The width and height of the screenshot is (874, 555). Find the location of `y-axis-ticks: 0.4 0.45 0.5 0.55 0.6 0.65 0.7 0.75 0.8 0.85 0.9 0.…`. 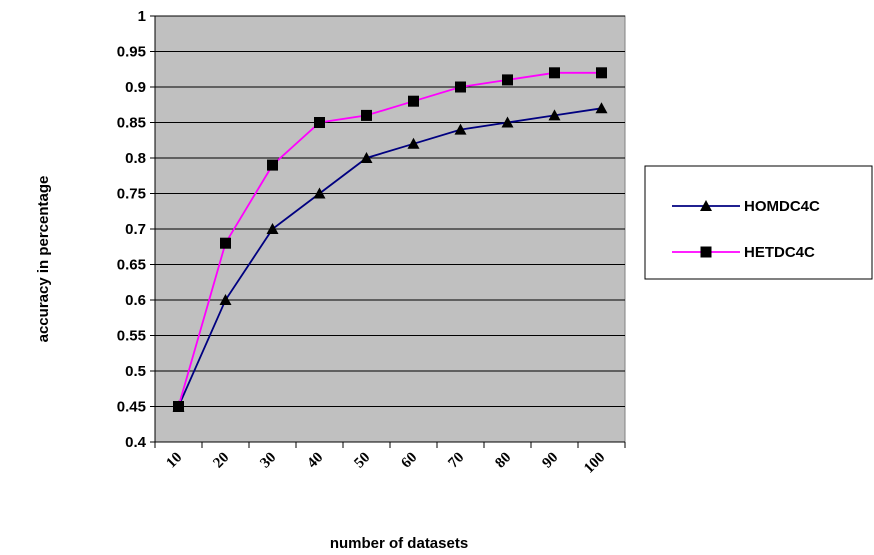

y-axis-ticks: 0.4 0.45 0.5 0.55 0.6 0.65 0.7 0.75 0.8 0.85 0.9 0.… is located at coordinates (136, 229).